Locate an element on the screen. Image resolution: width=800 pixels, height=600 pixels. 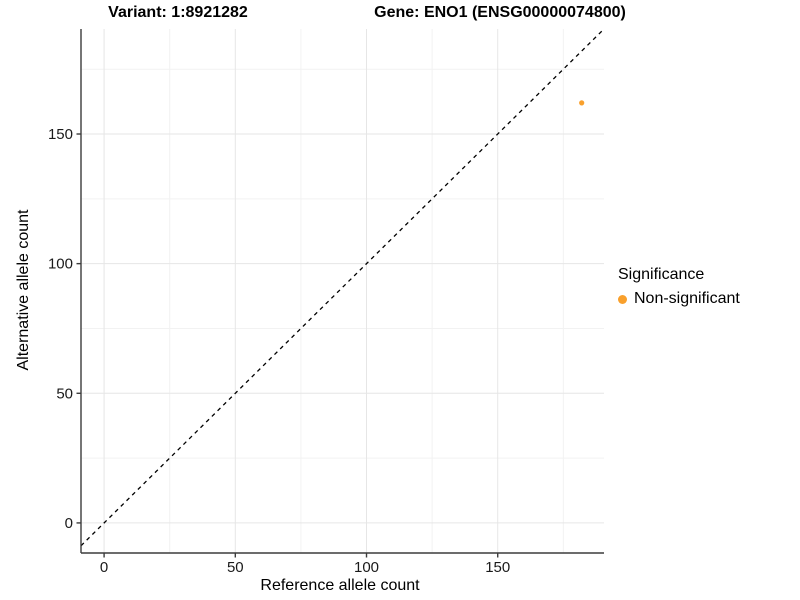
legend: Significance Non-significant is located at coordinates (679, 287).